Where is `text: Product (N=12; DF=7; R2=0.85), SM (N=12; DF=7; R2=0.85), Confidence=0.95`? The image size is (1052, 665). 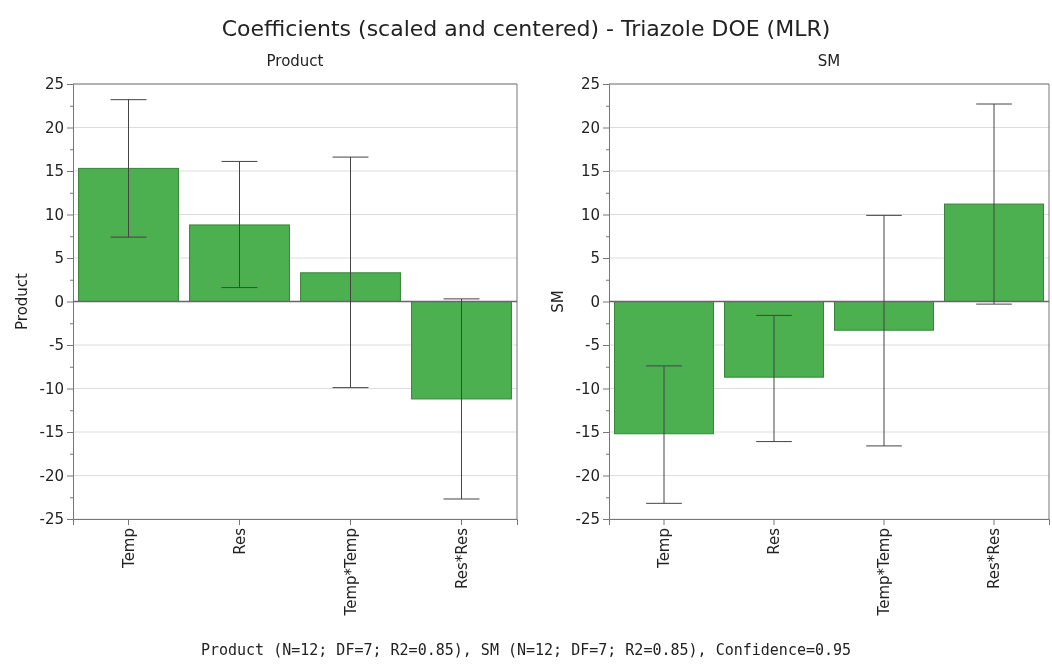 text: Product (N=12; DF=7; R2=0.85), SM (N=12; DF=7; R2=0.85), Confidence=0.95 is located at coordinates (526, 650).